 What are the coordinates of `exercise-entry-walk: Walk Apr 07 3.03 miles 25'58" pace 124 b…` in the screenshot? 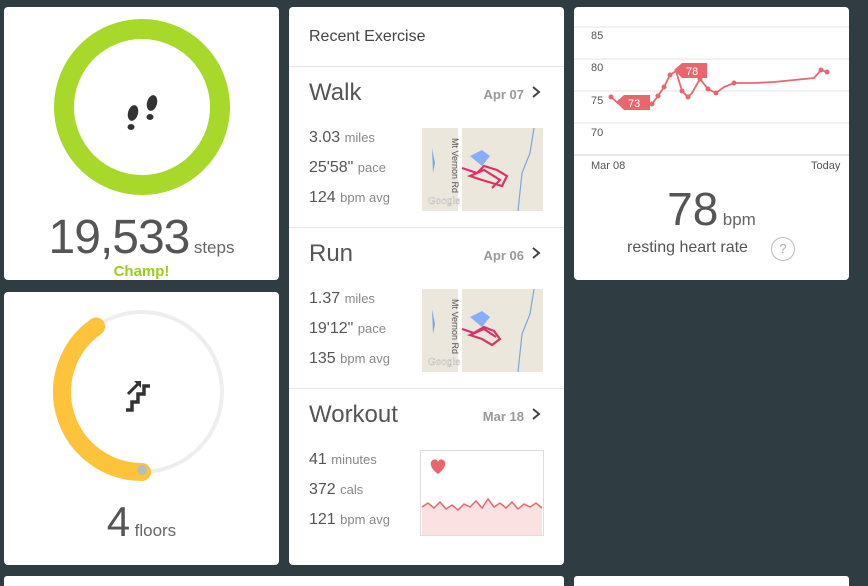 It's located at (426, 147).